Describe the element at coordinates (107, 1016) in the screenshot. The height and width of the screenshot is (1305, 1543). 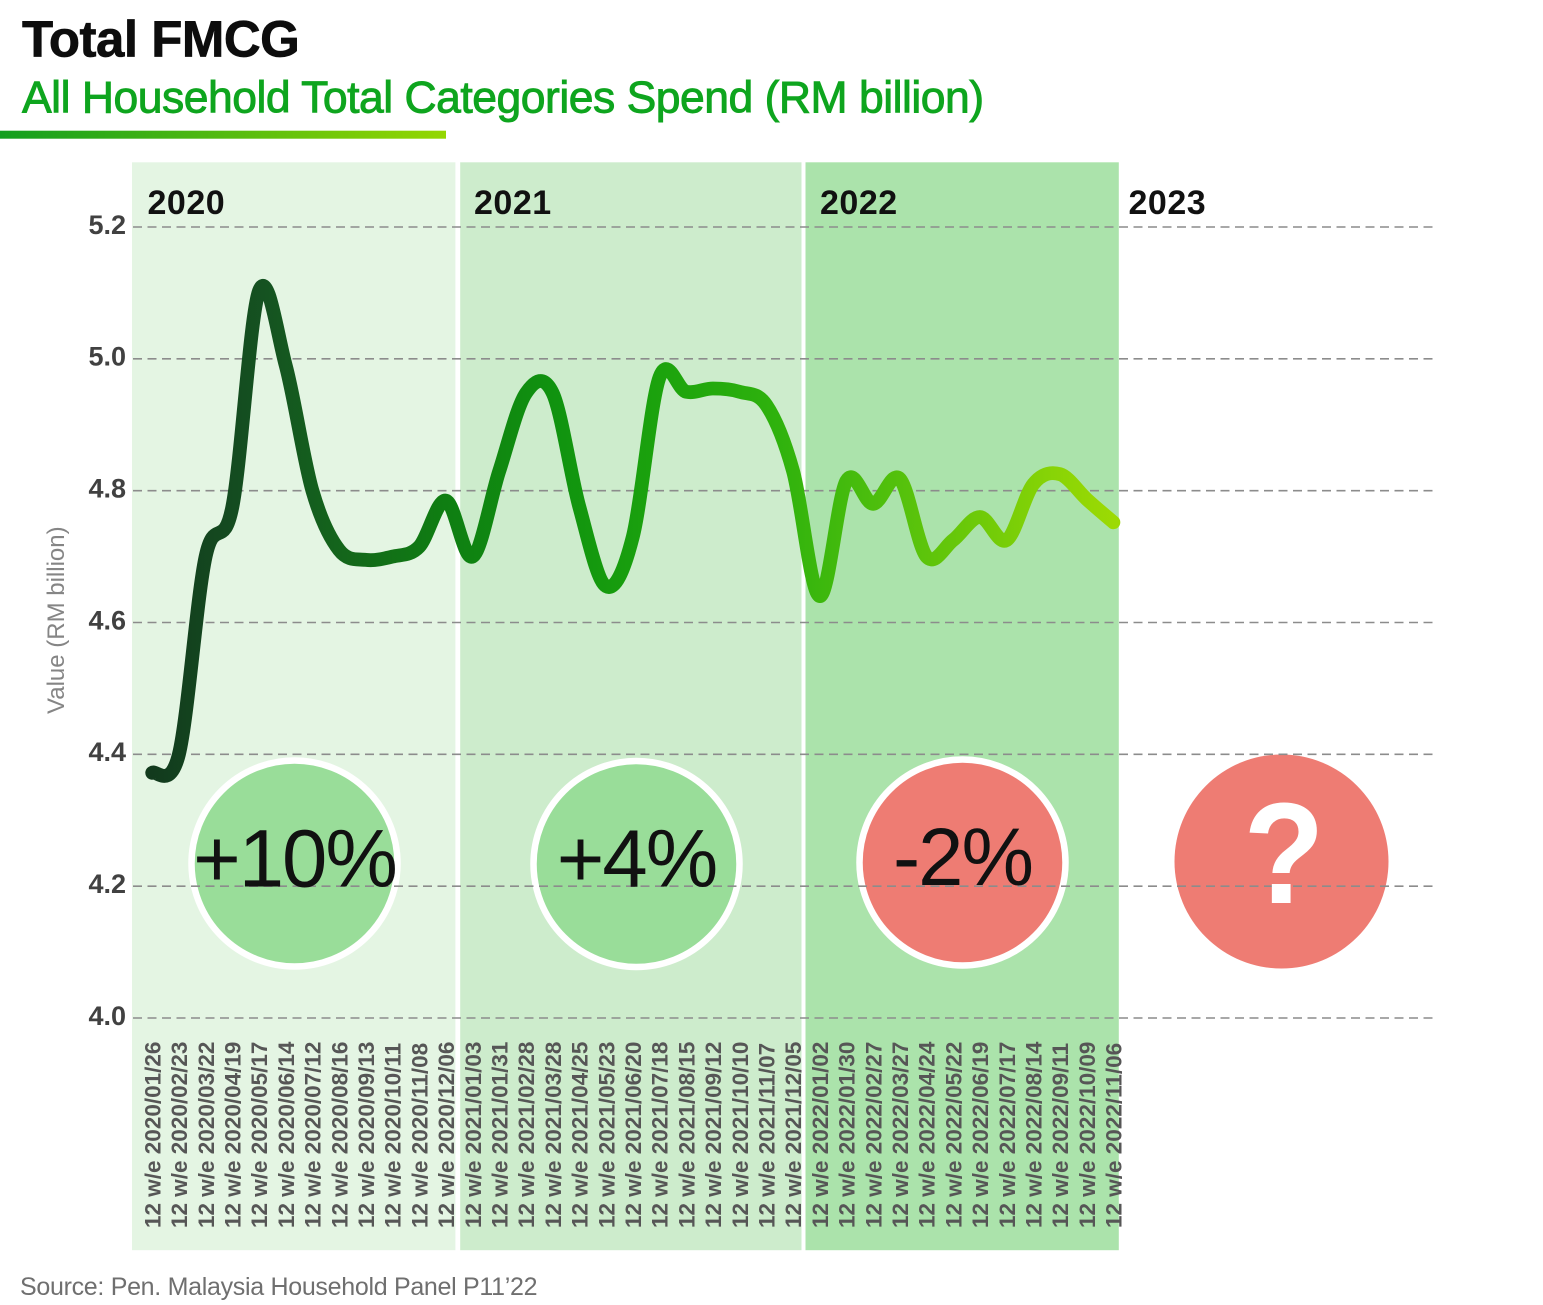
I see `svg-text: 4.0` at that location.